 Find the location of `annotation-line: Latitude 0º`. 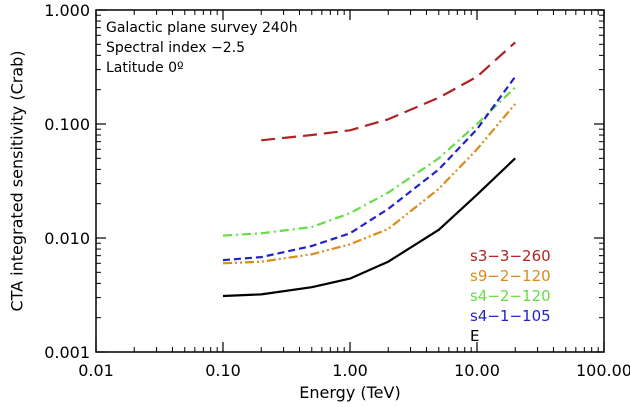

annotation-line: Latitude 0º is located at coordinates (145, 68).